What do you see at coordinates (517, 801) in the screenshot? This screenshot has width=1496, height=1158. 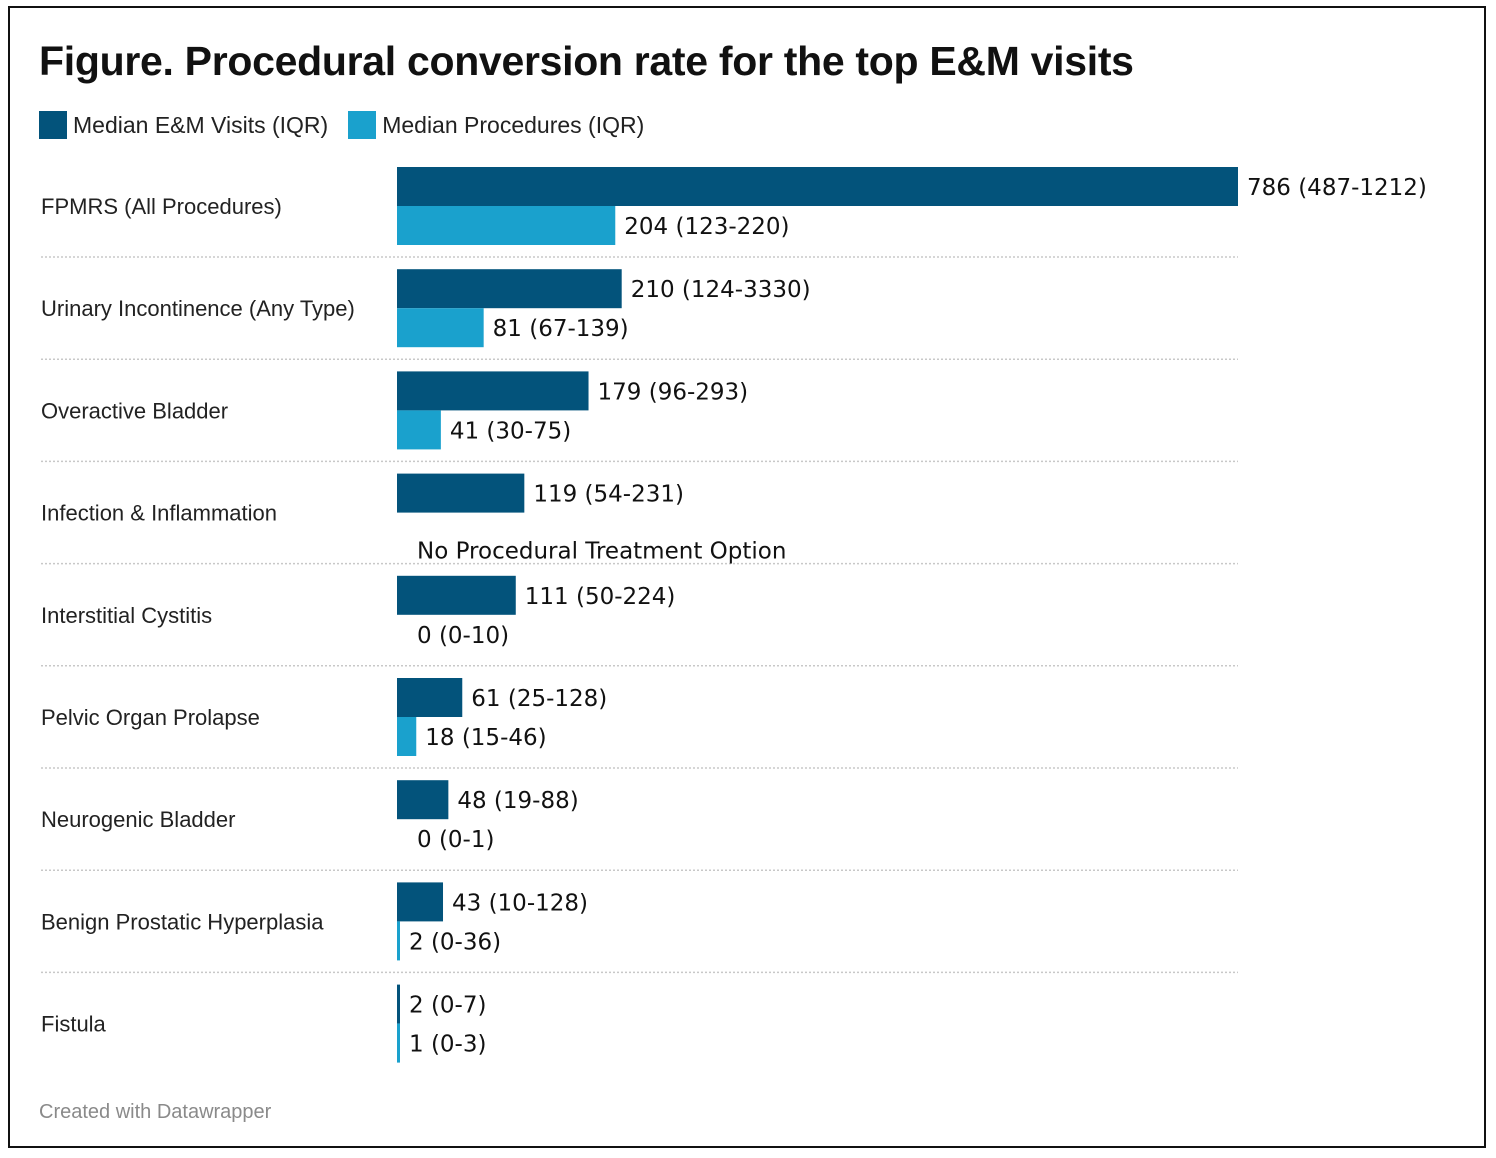 I see `data-label: 48 (19-88)` at bounding box center [517, 801].